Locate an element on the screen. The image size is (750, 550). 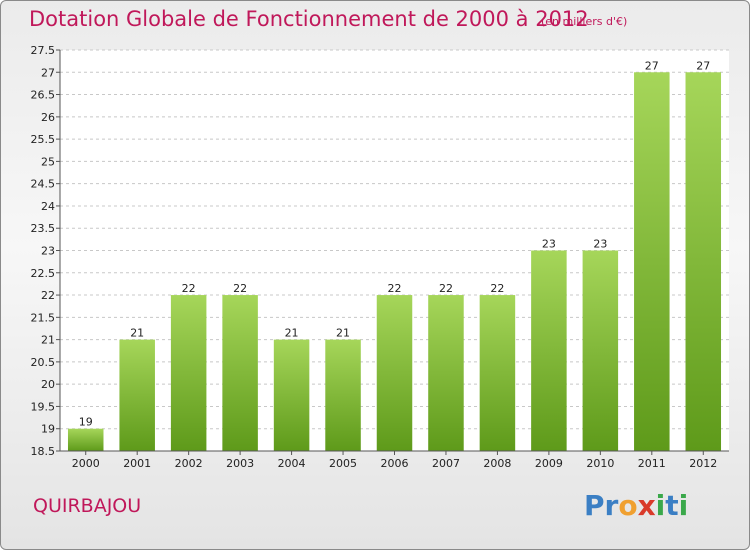
y-tick-label: 25.5 is located at coordinates (43, 139).